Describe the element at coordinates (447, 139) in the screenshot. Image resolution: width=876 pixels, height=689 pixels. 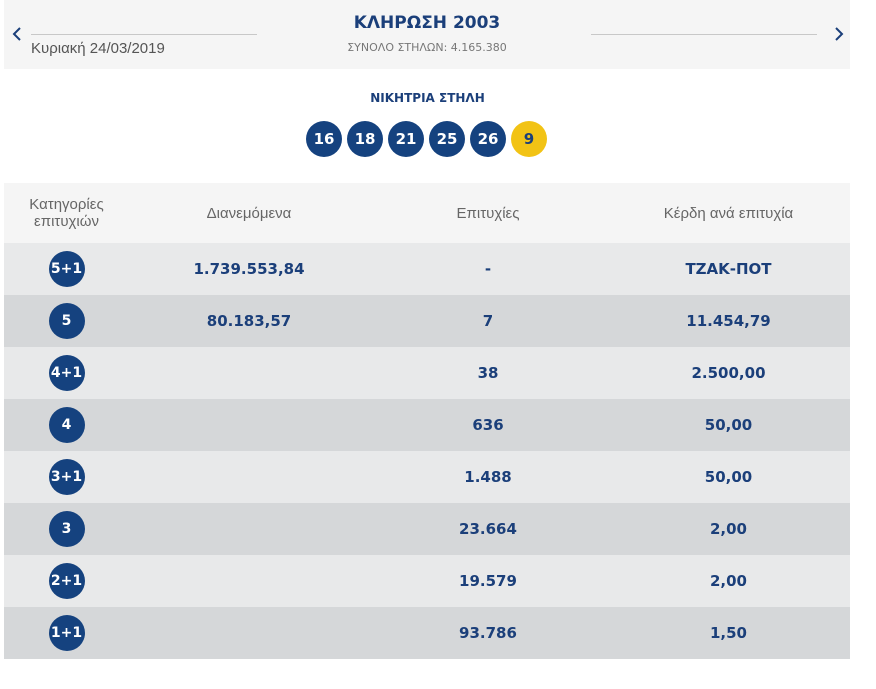
I see `winning-number-ball: 25` at that location.